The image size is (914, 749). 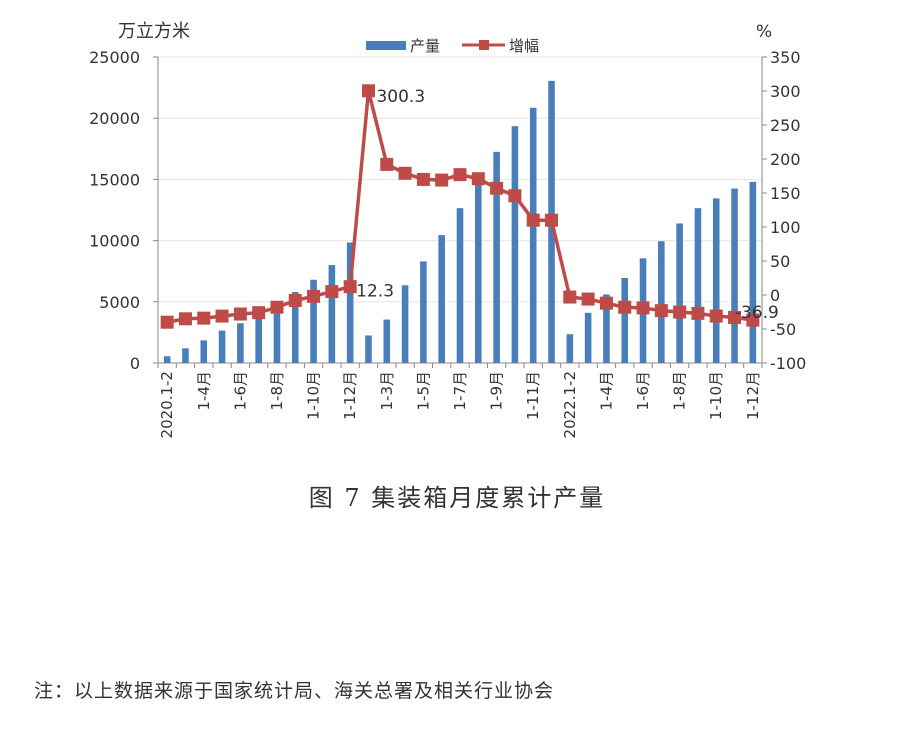 I want to click on y-tick-label-left: 10000, so click(x=114, y=241).